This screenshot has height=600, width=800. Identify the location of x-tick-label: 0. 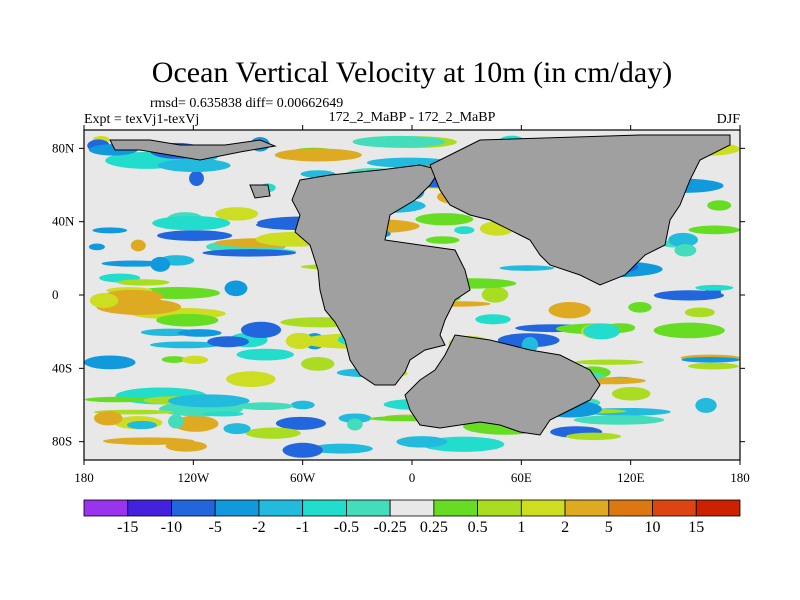
(412, 477).